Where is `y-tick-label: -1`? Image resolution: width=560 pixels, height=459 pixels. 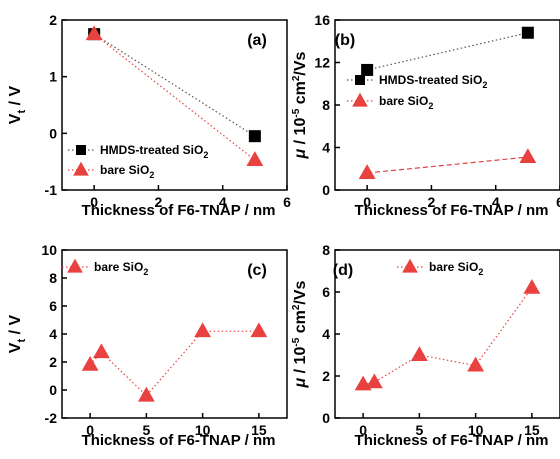 y-tick-label: -1 is located at coordinates (51, 190).